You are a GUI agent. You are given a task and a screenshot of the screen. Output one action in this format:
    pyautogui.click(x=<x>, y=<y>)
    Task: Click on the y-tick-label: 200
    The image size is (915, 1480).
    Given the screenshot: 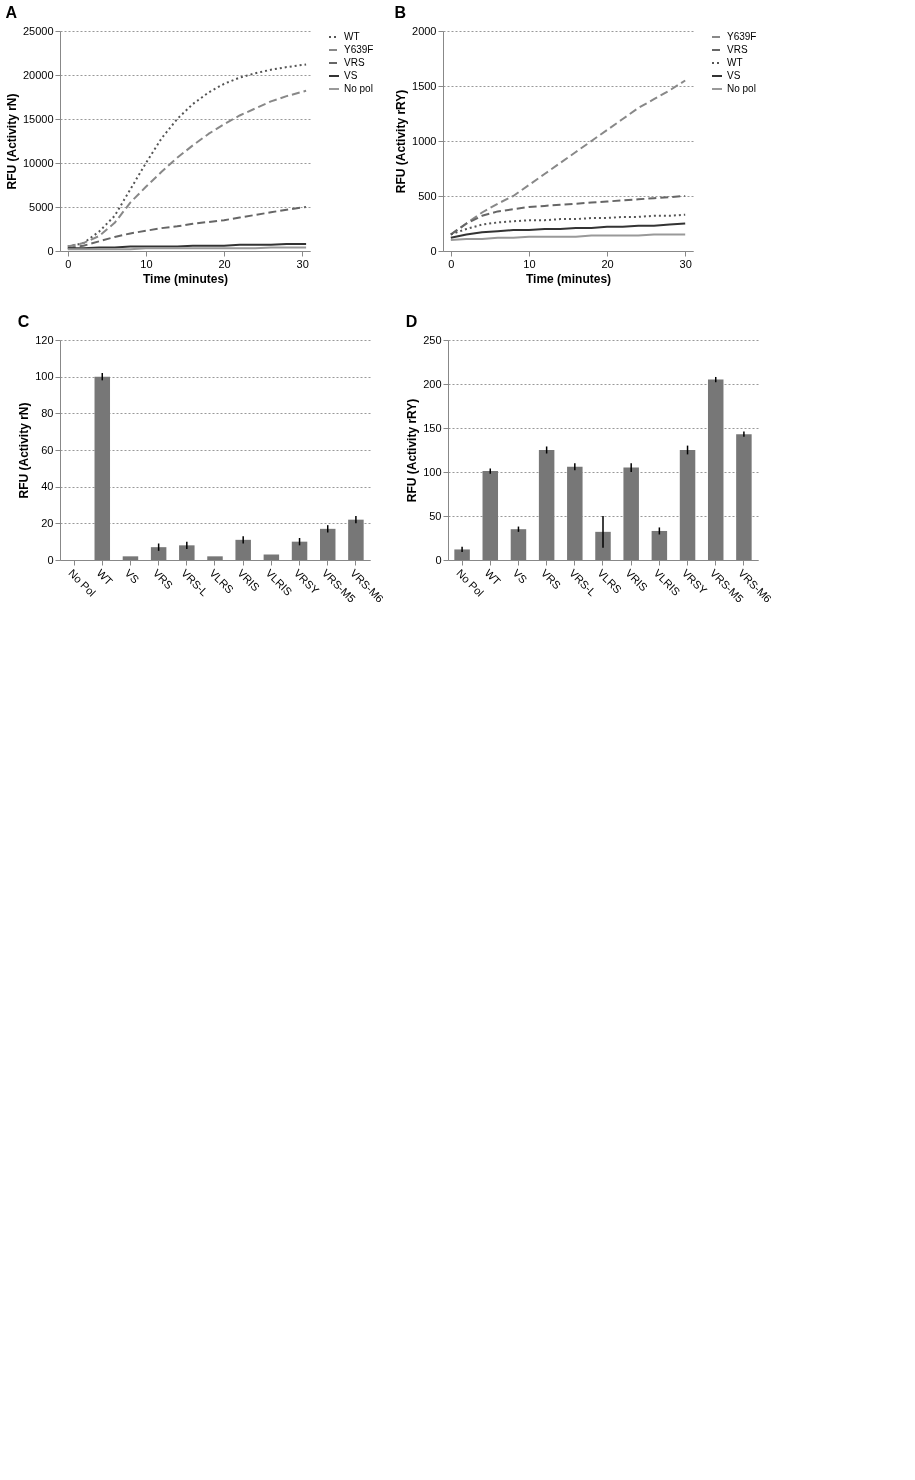 What is the action you would take?
    pyautogui.click(x=432, y=383)
    